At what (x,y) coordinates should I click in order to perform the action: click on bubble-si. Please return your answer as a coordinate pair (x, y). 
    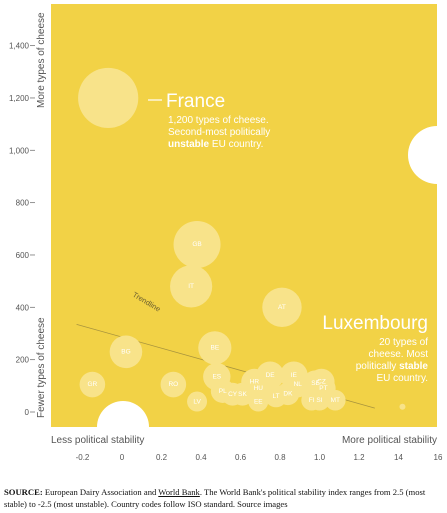
    Looking at the image, I should click on (319, 400).